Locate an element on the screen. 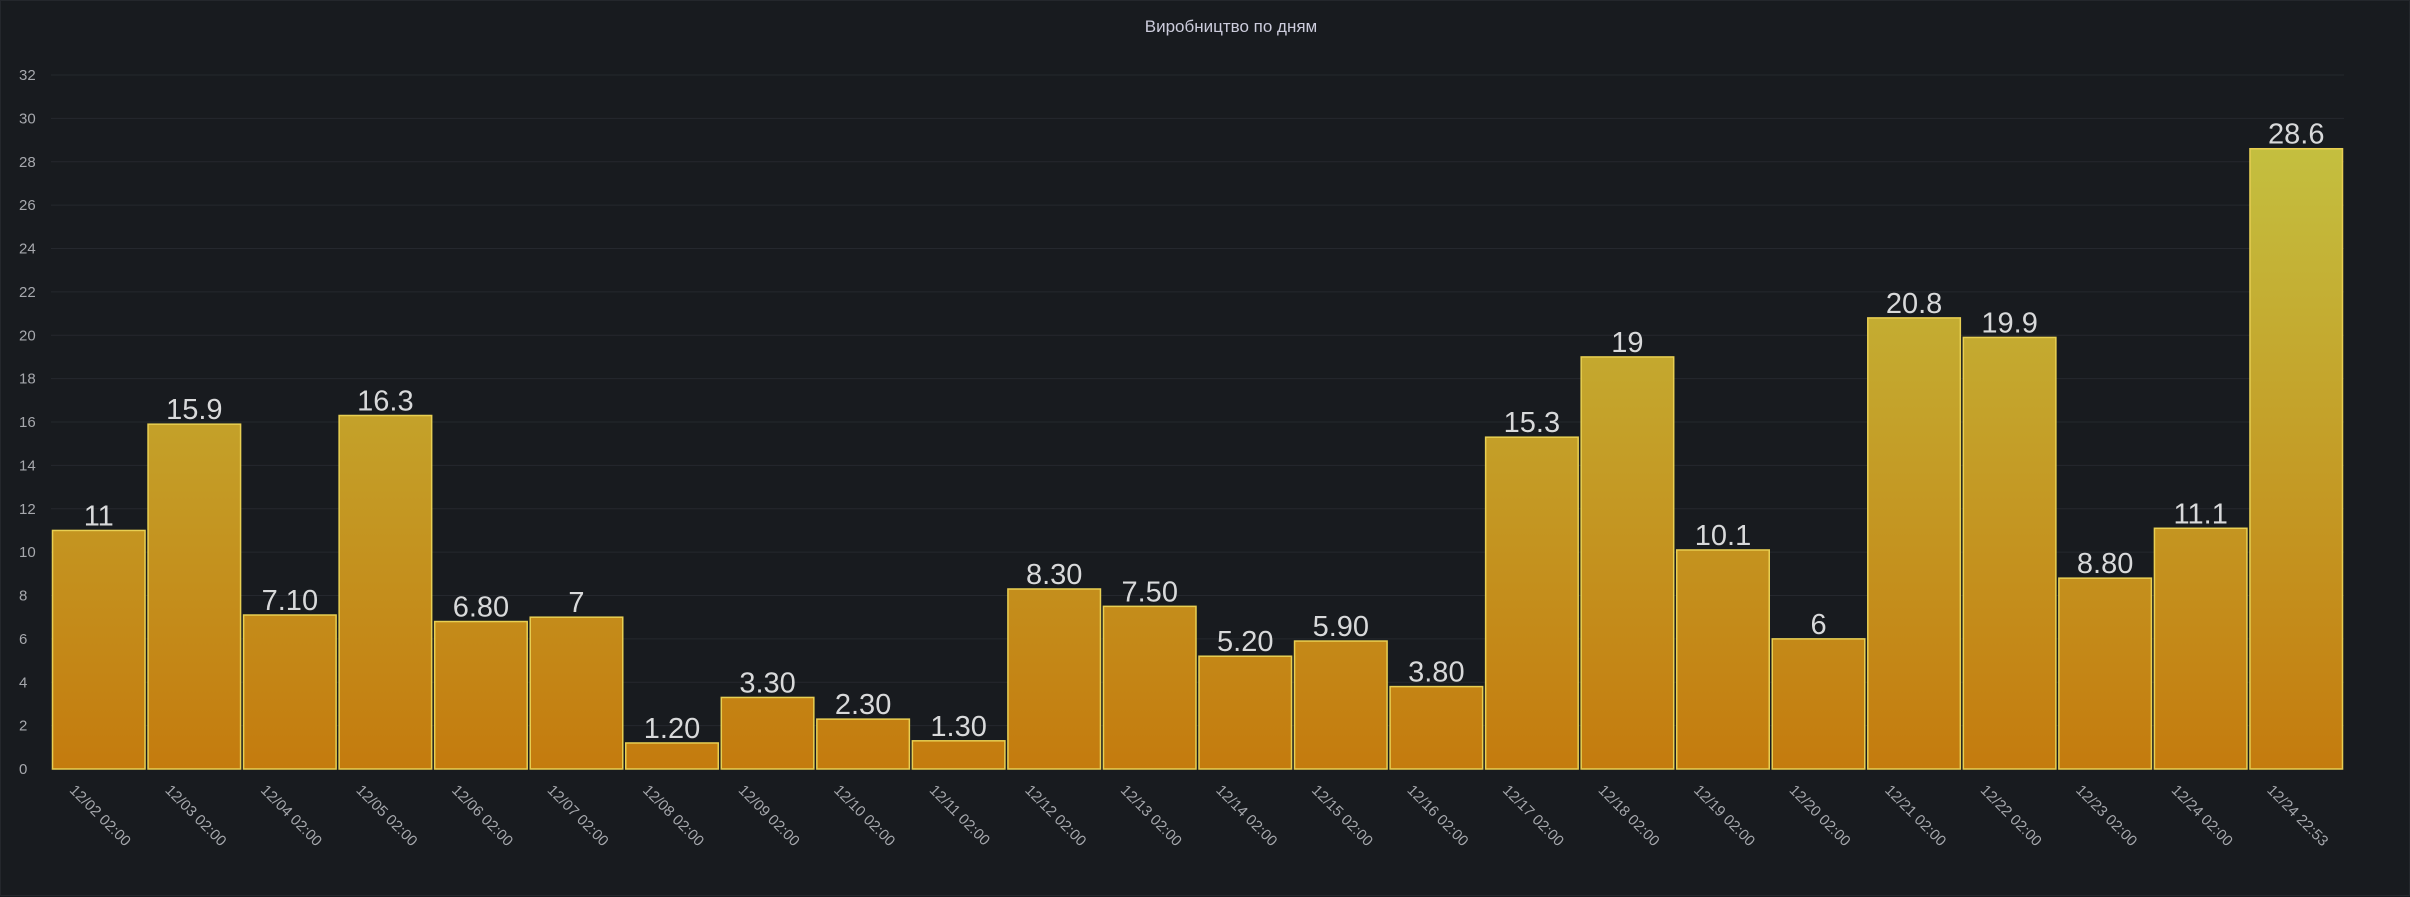 The image size is (2410, 897). data-label: 7 is located at coordinates (576, 603).